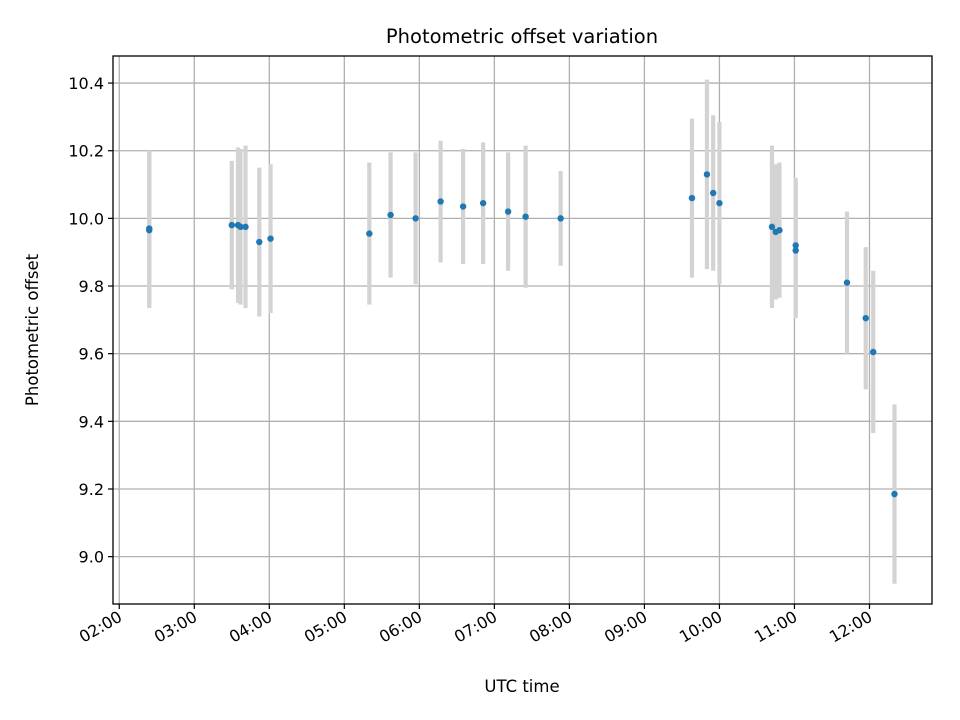 The width and height of the screenshot is (960, 720). I want to click on y-tick-label: 10.0, so click(86, 218).